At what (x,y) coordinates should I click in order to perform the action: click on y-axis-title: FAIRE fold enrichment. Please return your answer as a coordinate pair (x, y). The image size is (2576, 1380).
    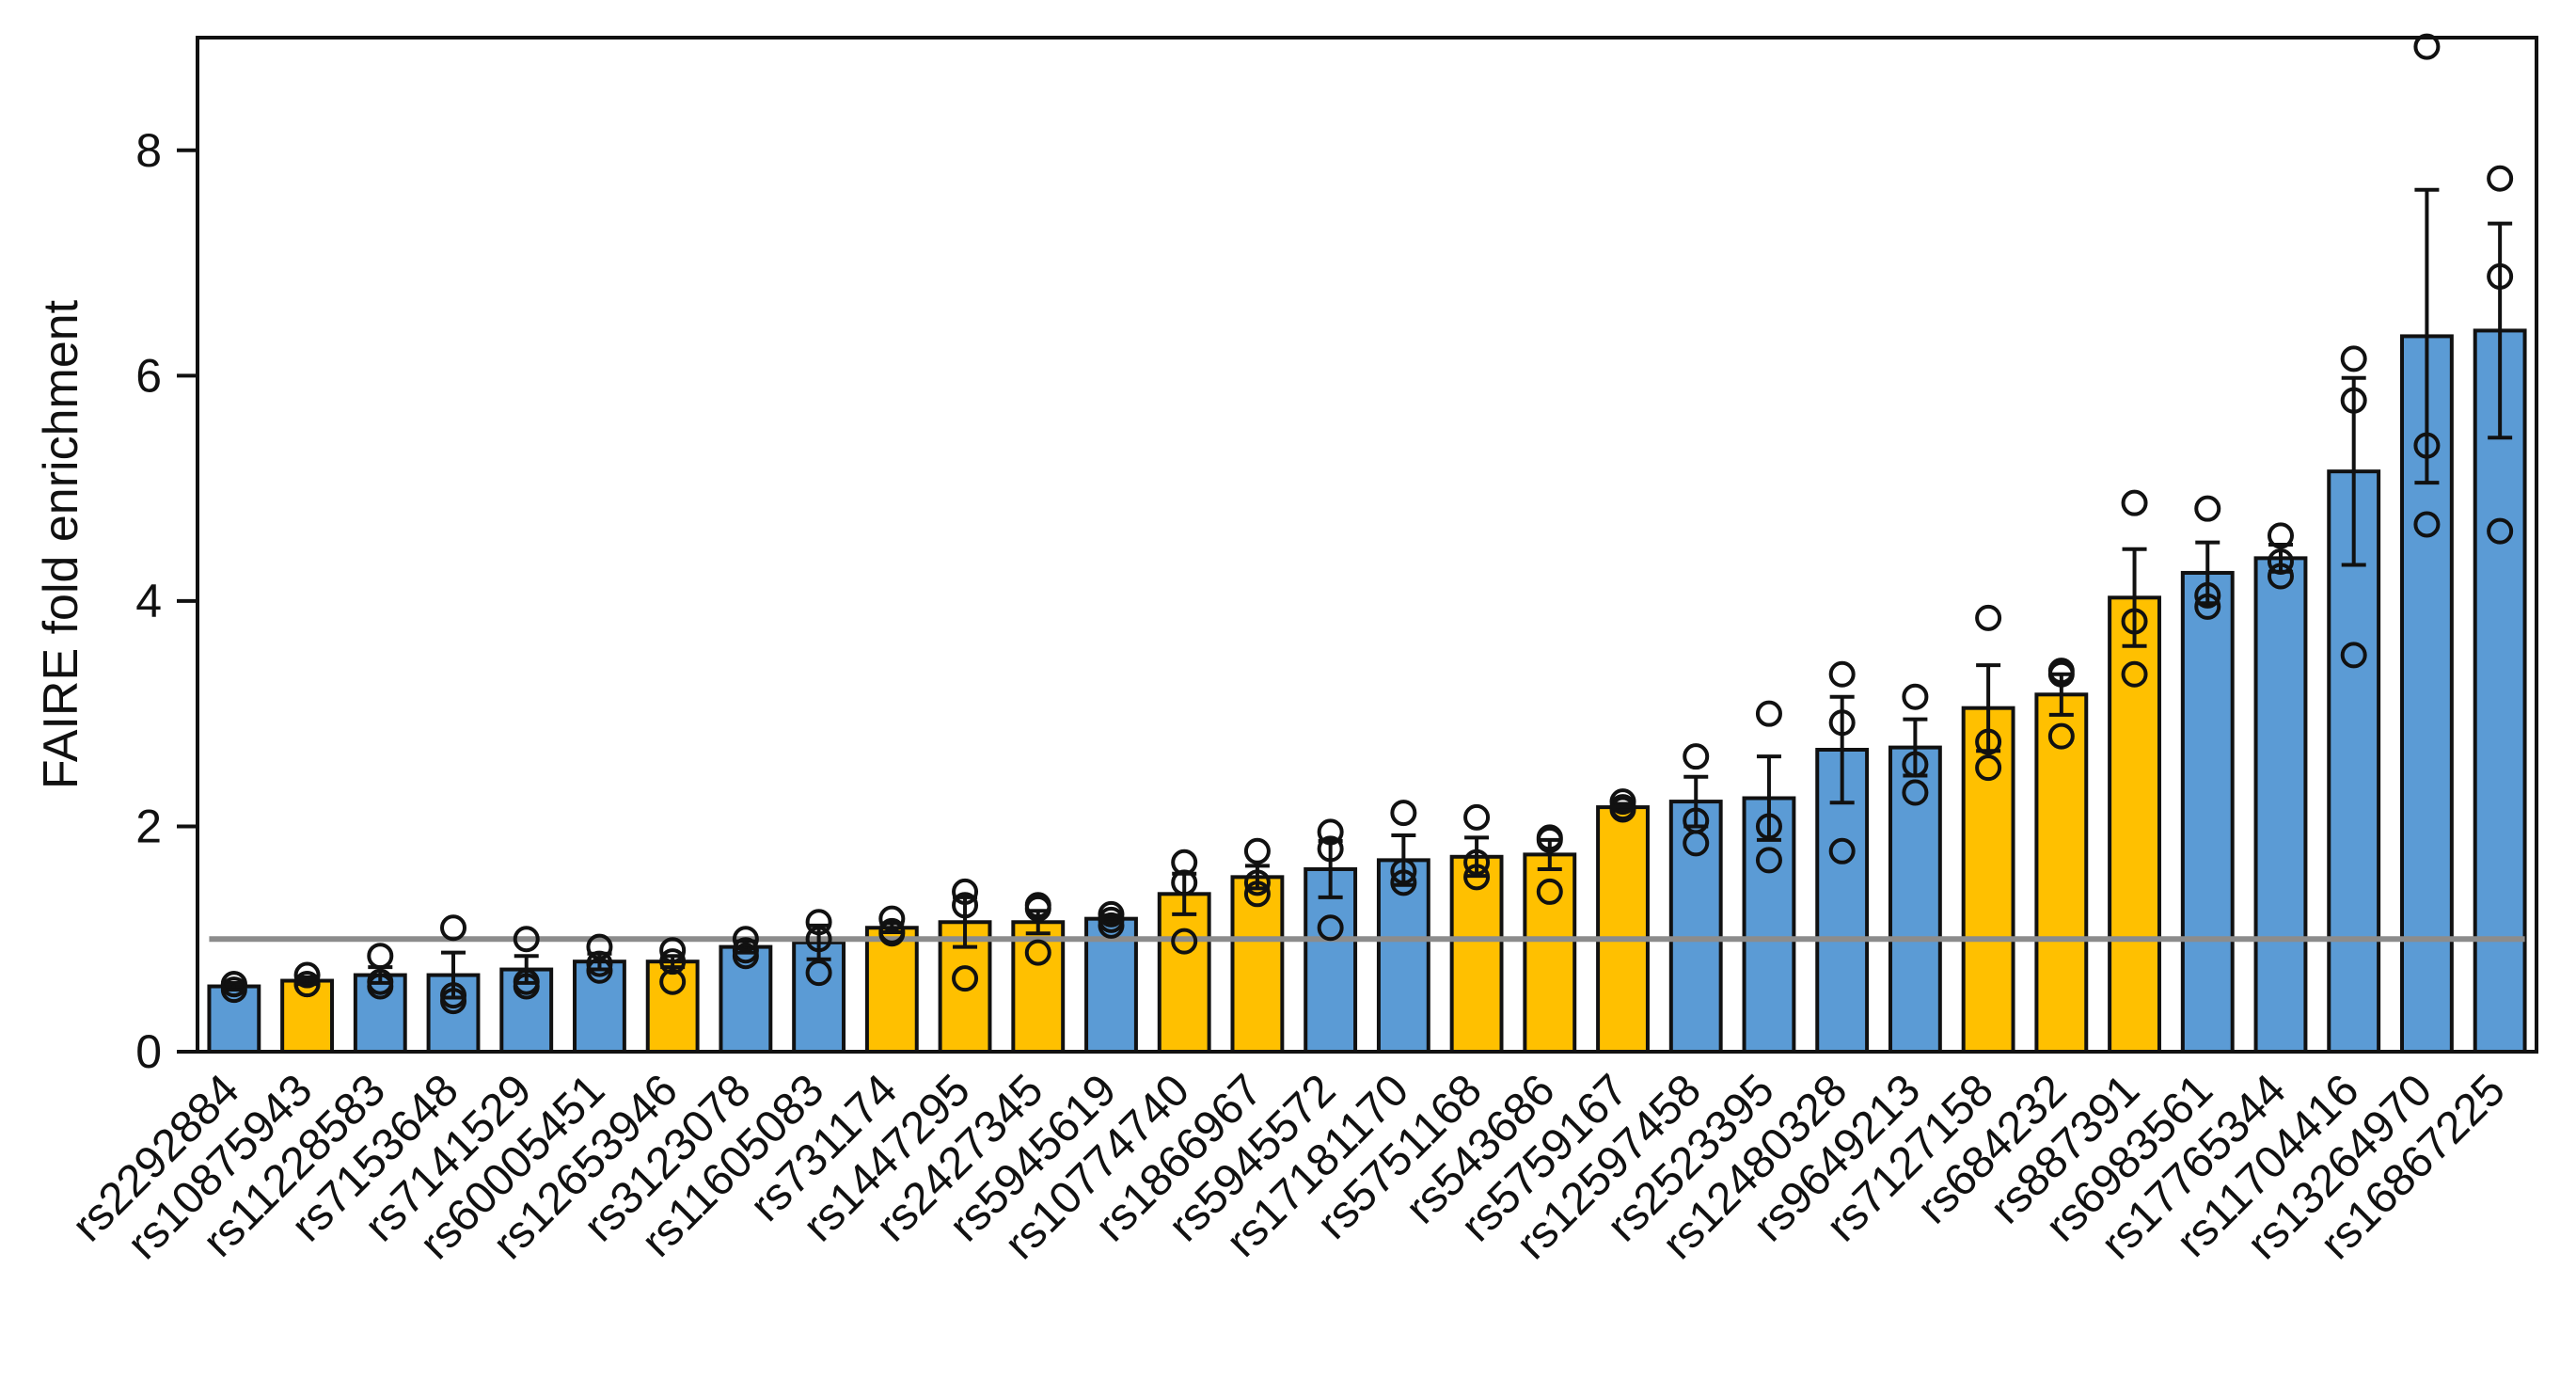
    Looking at the image, I should click on (61, 544).